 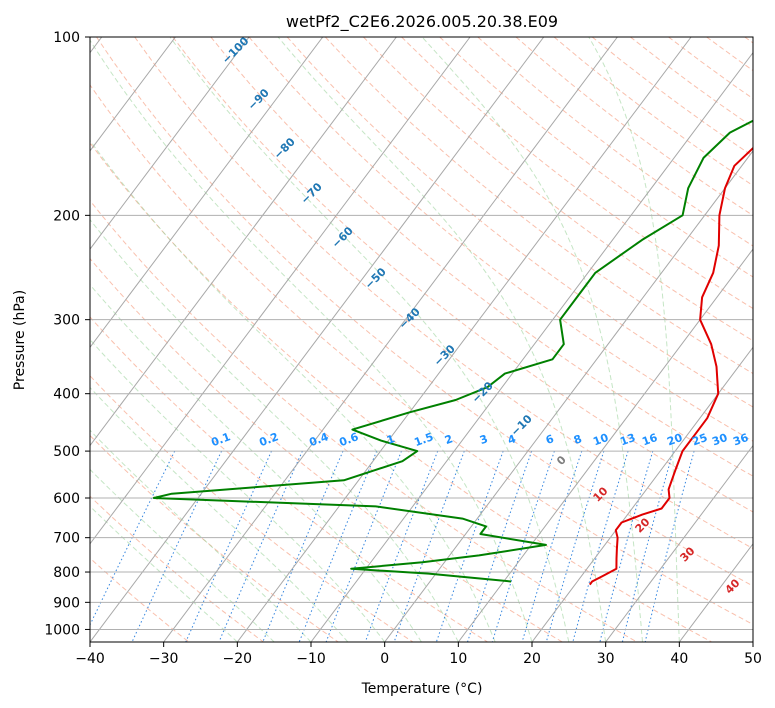 What do you see at coordinates (627, 439) in the screenshot?
I see `mixing-ratio-label: 13` at bounding box center [627, 439].